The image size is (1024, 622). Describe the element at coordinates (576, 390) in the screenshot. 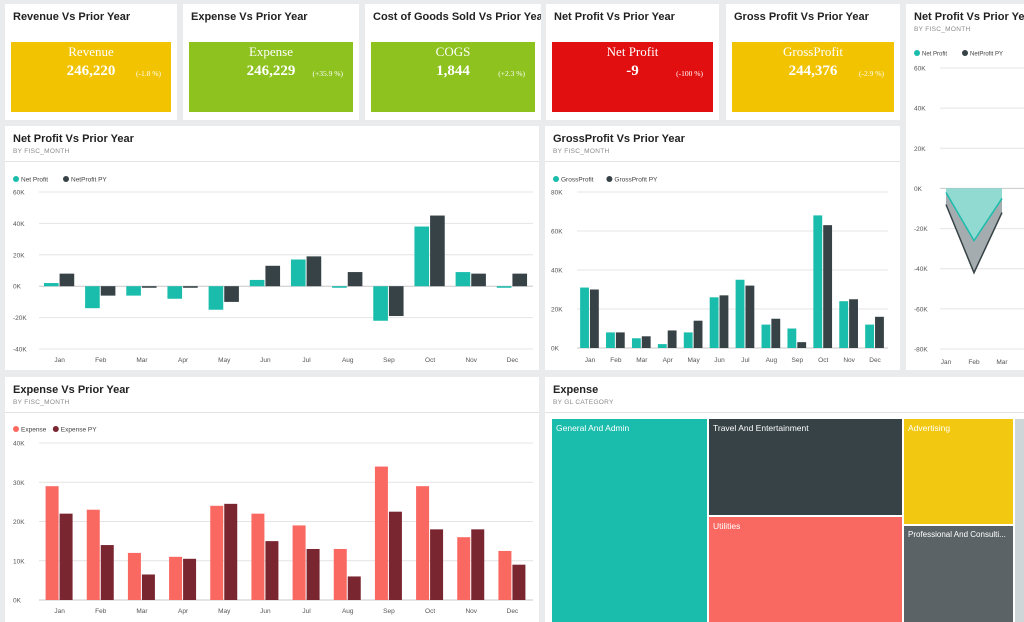

I see `card-title: Expense` at that location.